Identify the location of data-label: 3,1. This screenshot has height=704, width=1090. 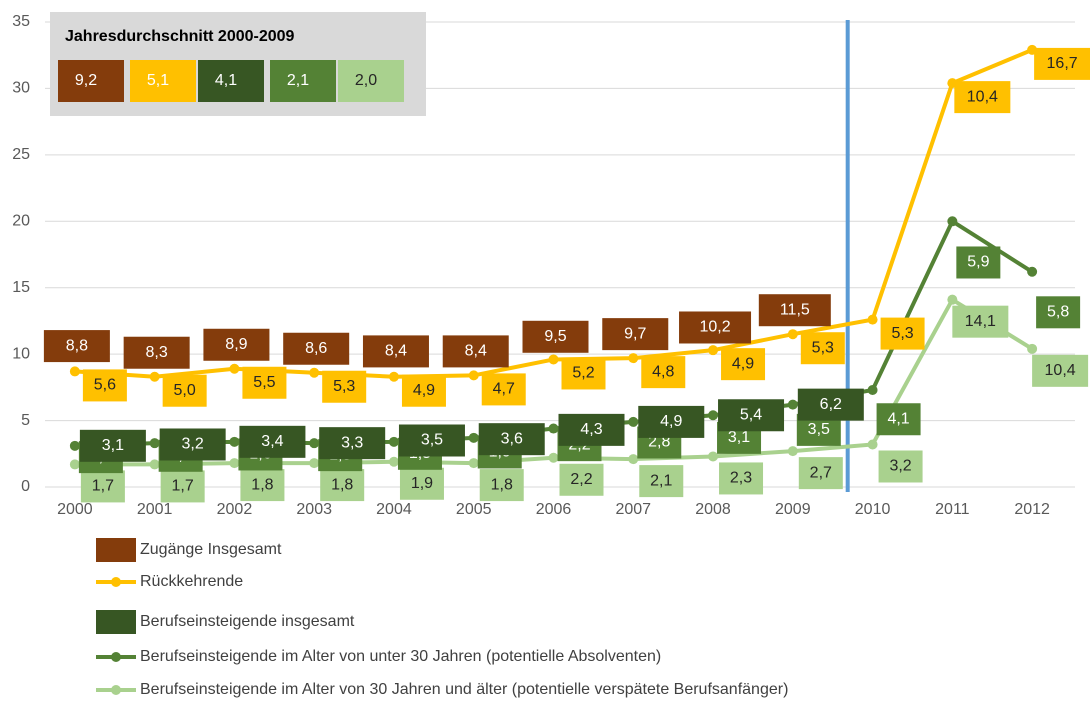
(113, 445).